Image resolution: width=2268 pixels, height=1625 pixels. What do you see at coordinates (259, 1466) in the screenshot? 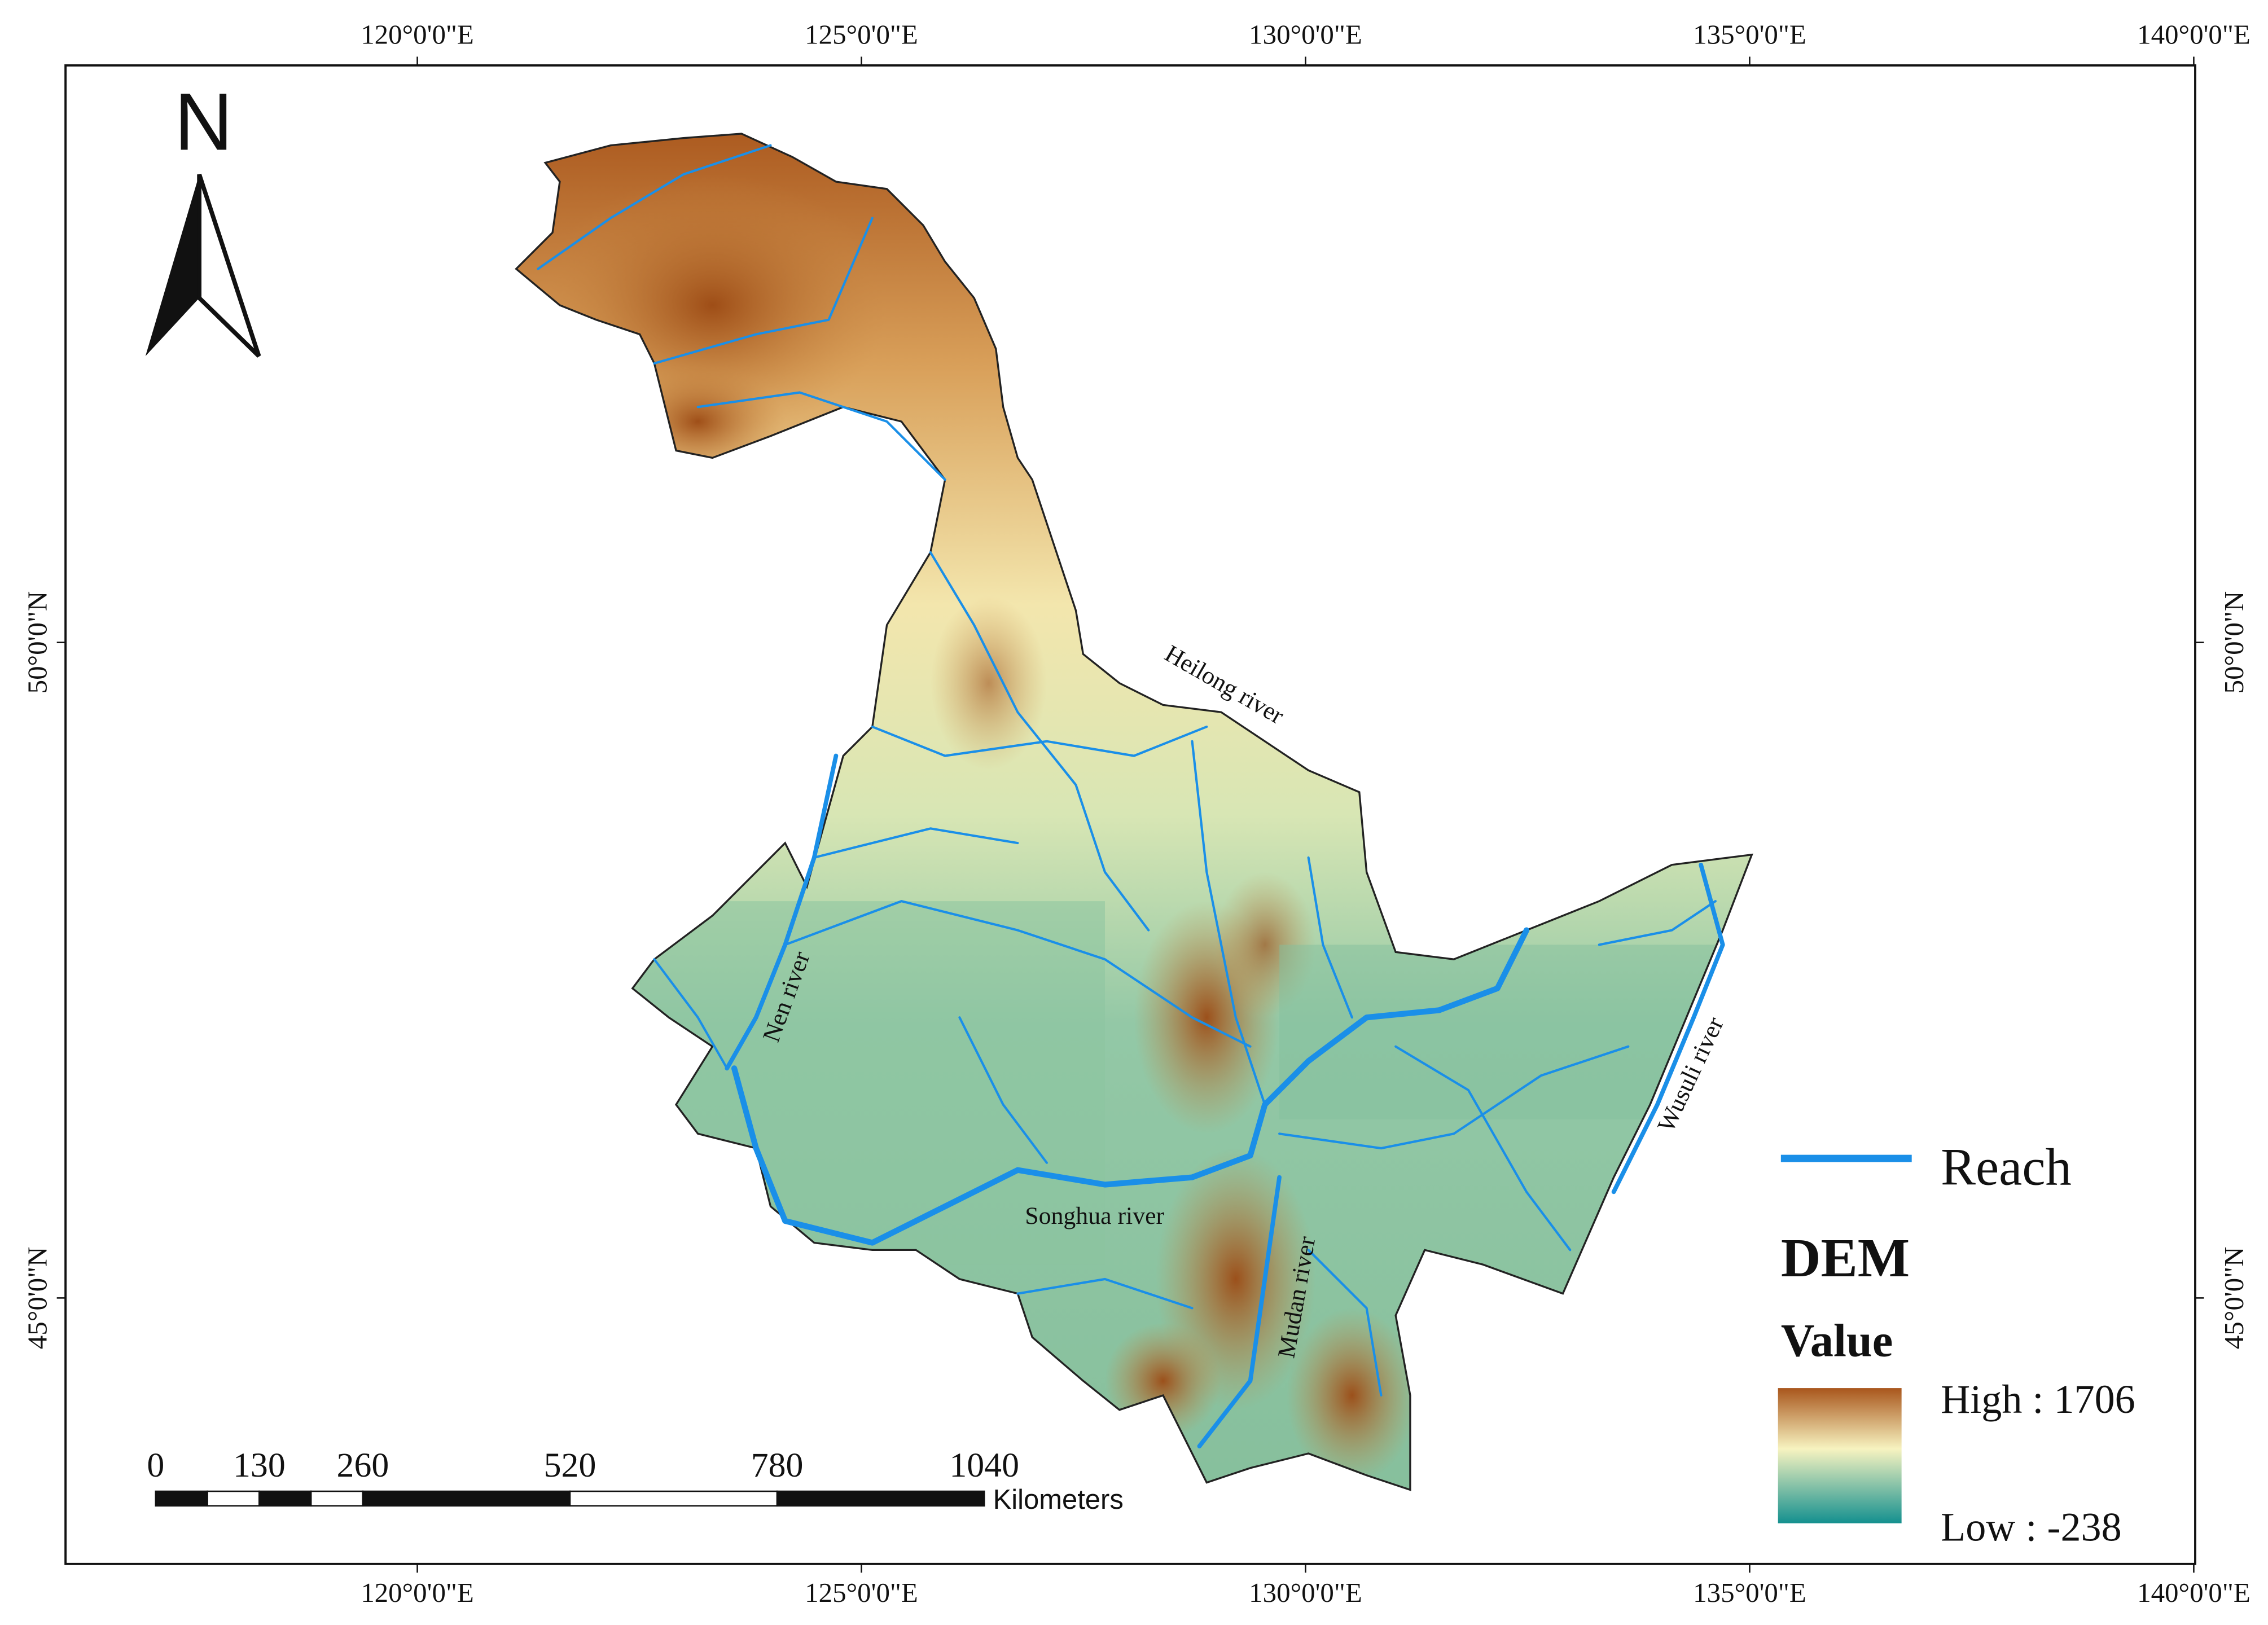
I see `scale-label: 130` at bounding box center [259, 1466].